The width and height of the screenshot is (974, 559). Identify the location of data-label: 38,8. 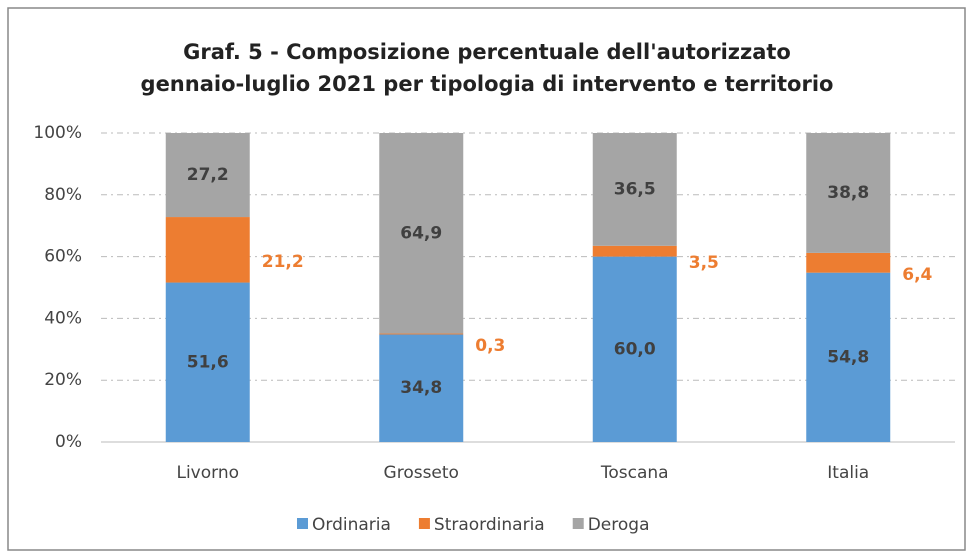
(848, 193).